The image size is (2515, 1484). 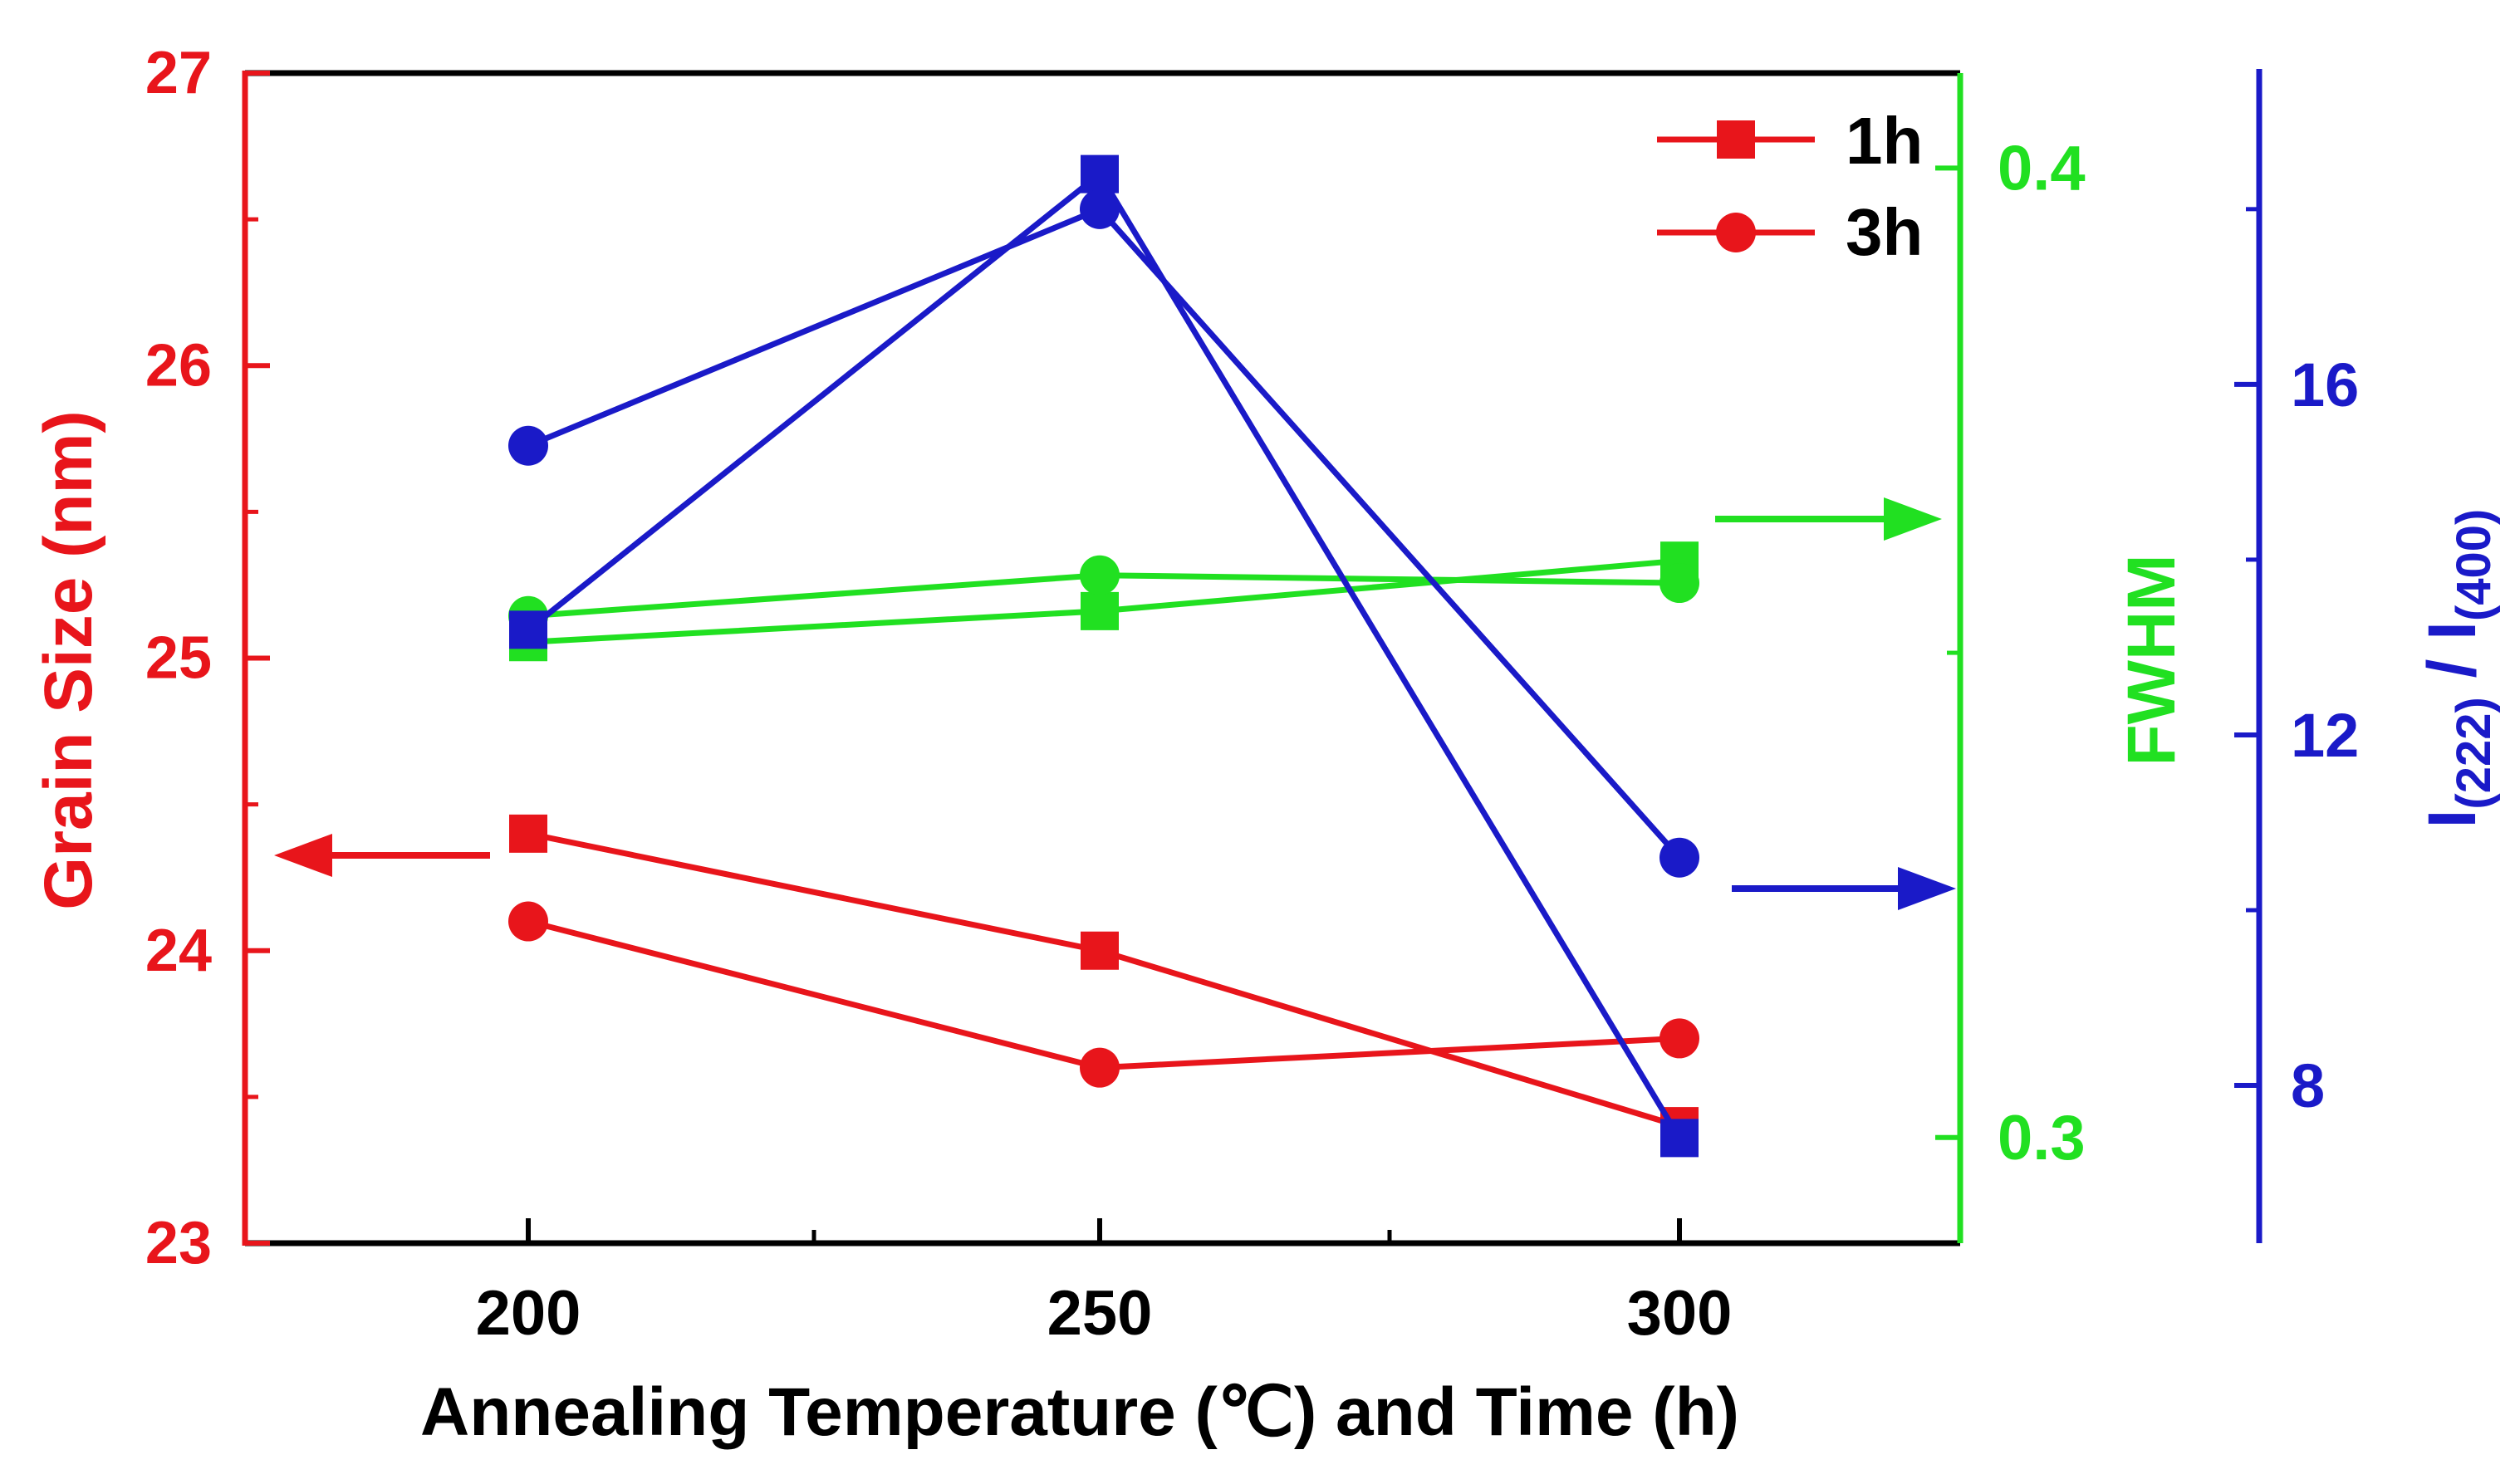 I want to click on blue-axis-title: I(222) / I(400), so click(x=2457, y=669).